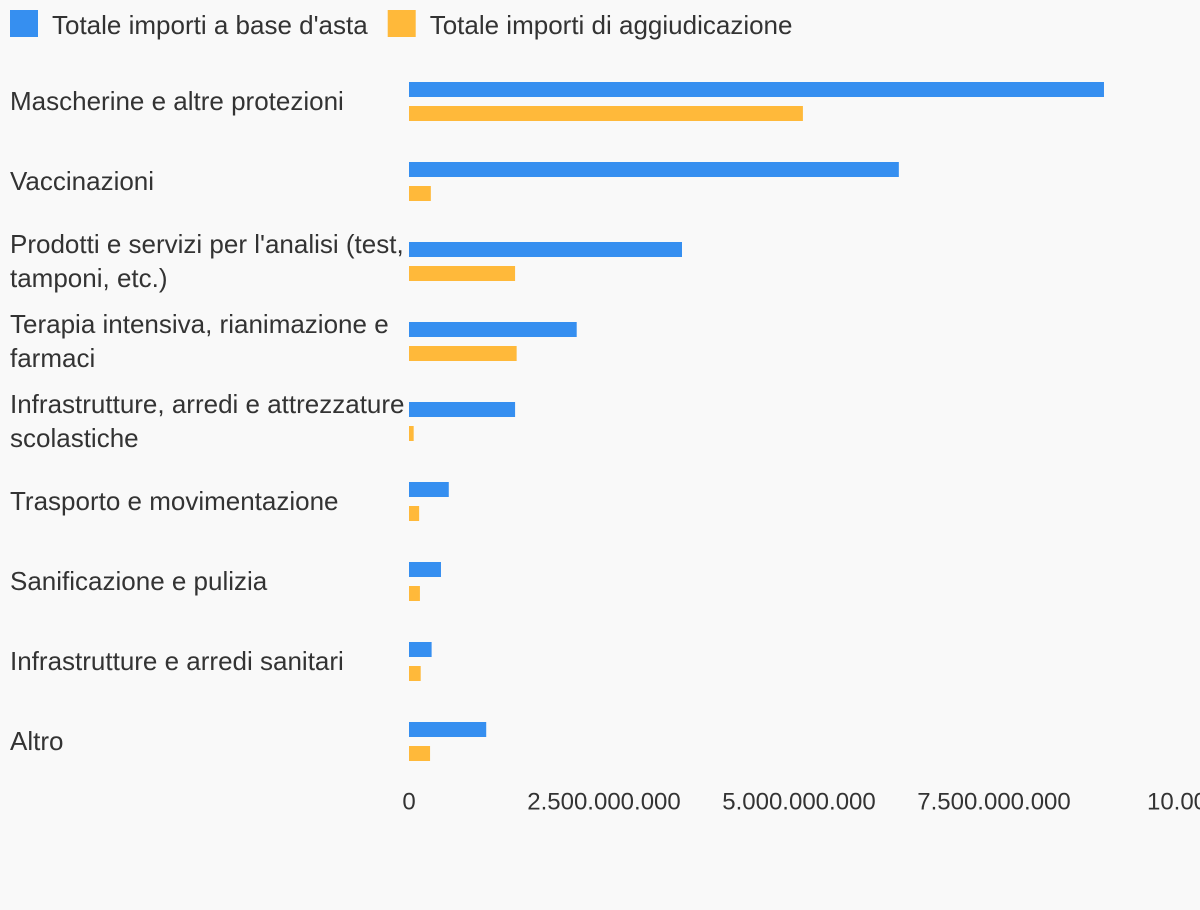  What do you see at coordinates (139, 581) in the screenshot?
I see `category-label: Sanificazione e pulizia` at bounding box center [139, 581].